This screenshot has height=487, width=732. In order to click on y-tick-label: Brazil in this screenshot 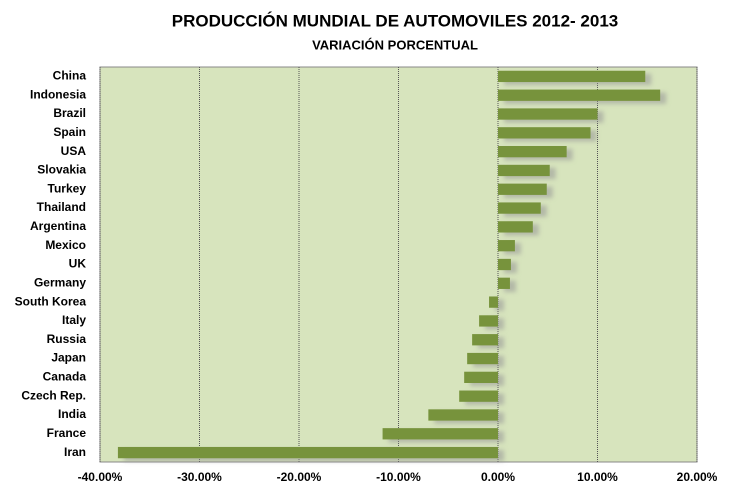, I will do `click(69, 113)`.